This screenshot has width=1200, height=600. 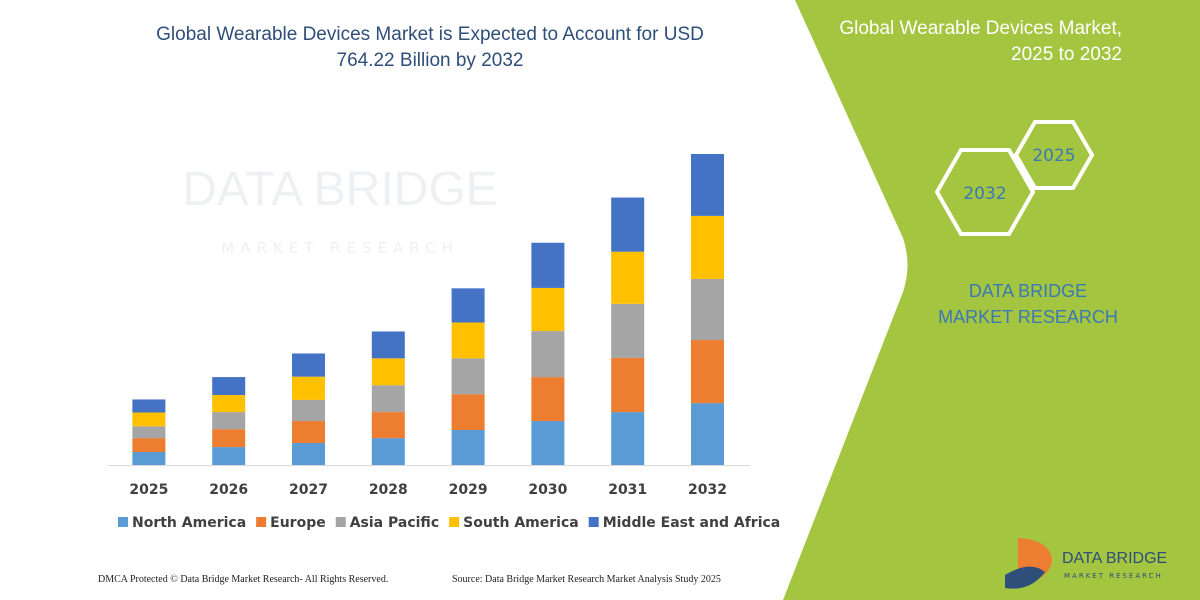 I want to click on panel-brand: DATA BRIDGE MARKET RESEARCH, so click(x=1028, y=304).